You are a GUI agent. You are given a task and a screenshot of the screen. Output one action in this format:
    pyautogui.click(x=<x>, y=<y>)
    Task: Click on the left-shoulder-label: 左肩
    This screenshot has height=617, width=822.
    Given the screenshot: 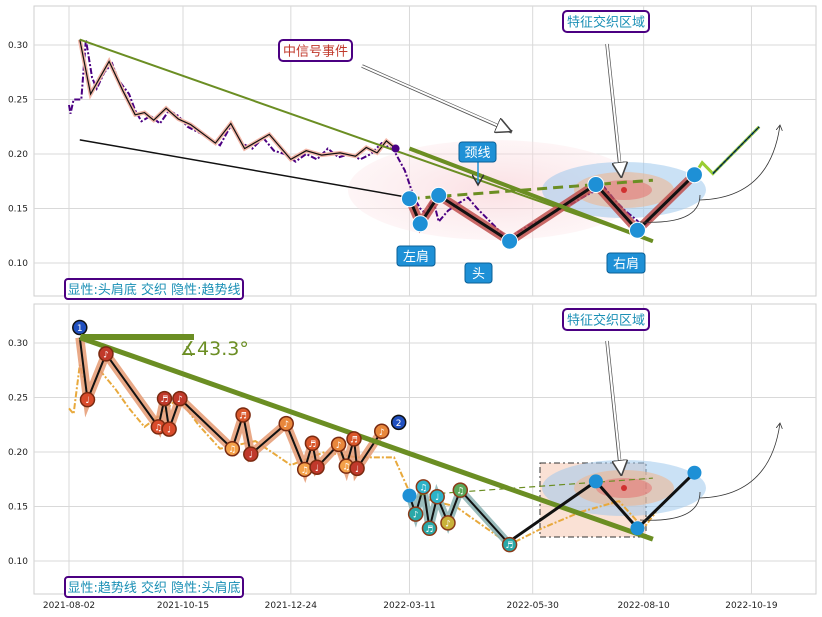 What is the action you would take?
    pyautogui.click(x=416, y=257)
    